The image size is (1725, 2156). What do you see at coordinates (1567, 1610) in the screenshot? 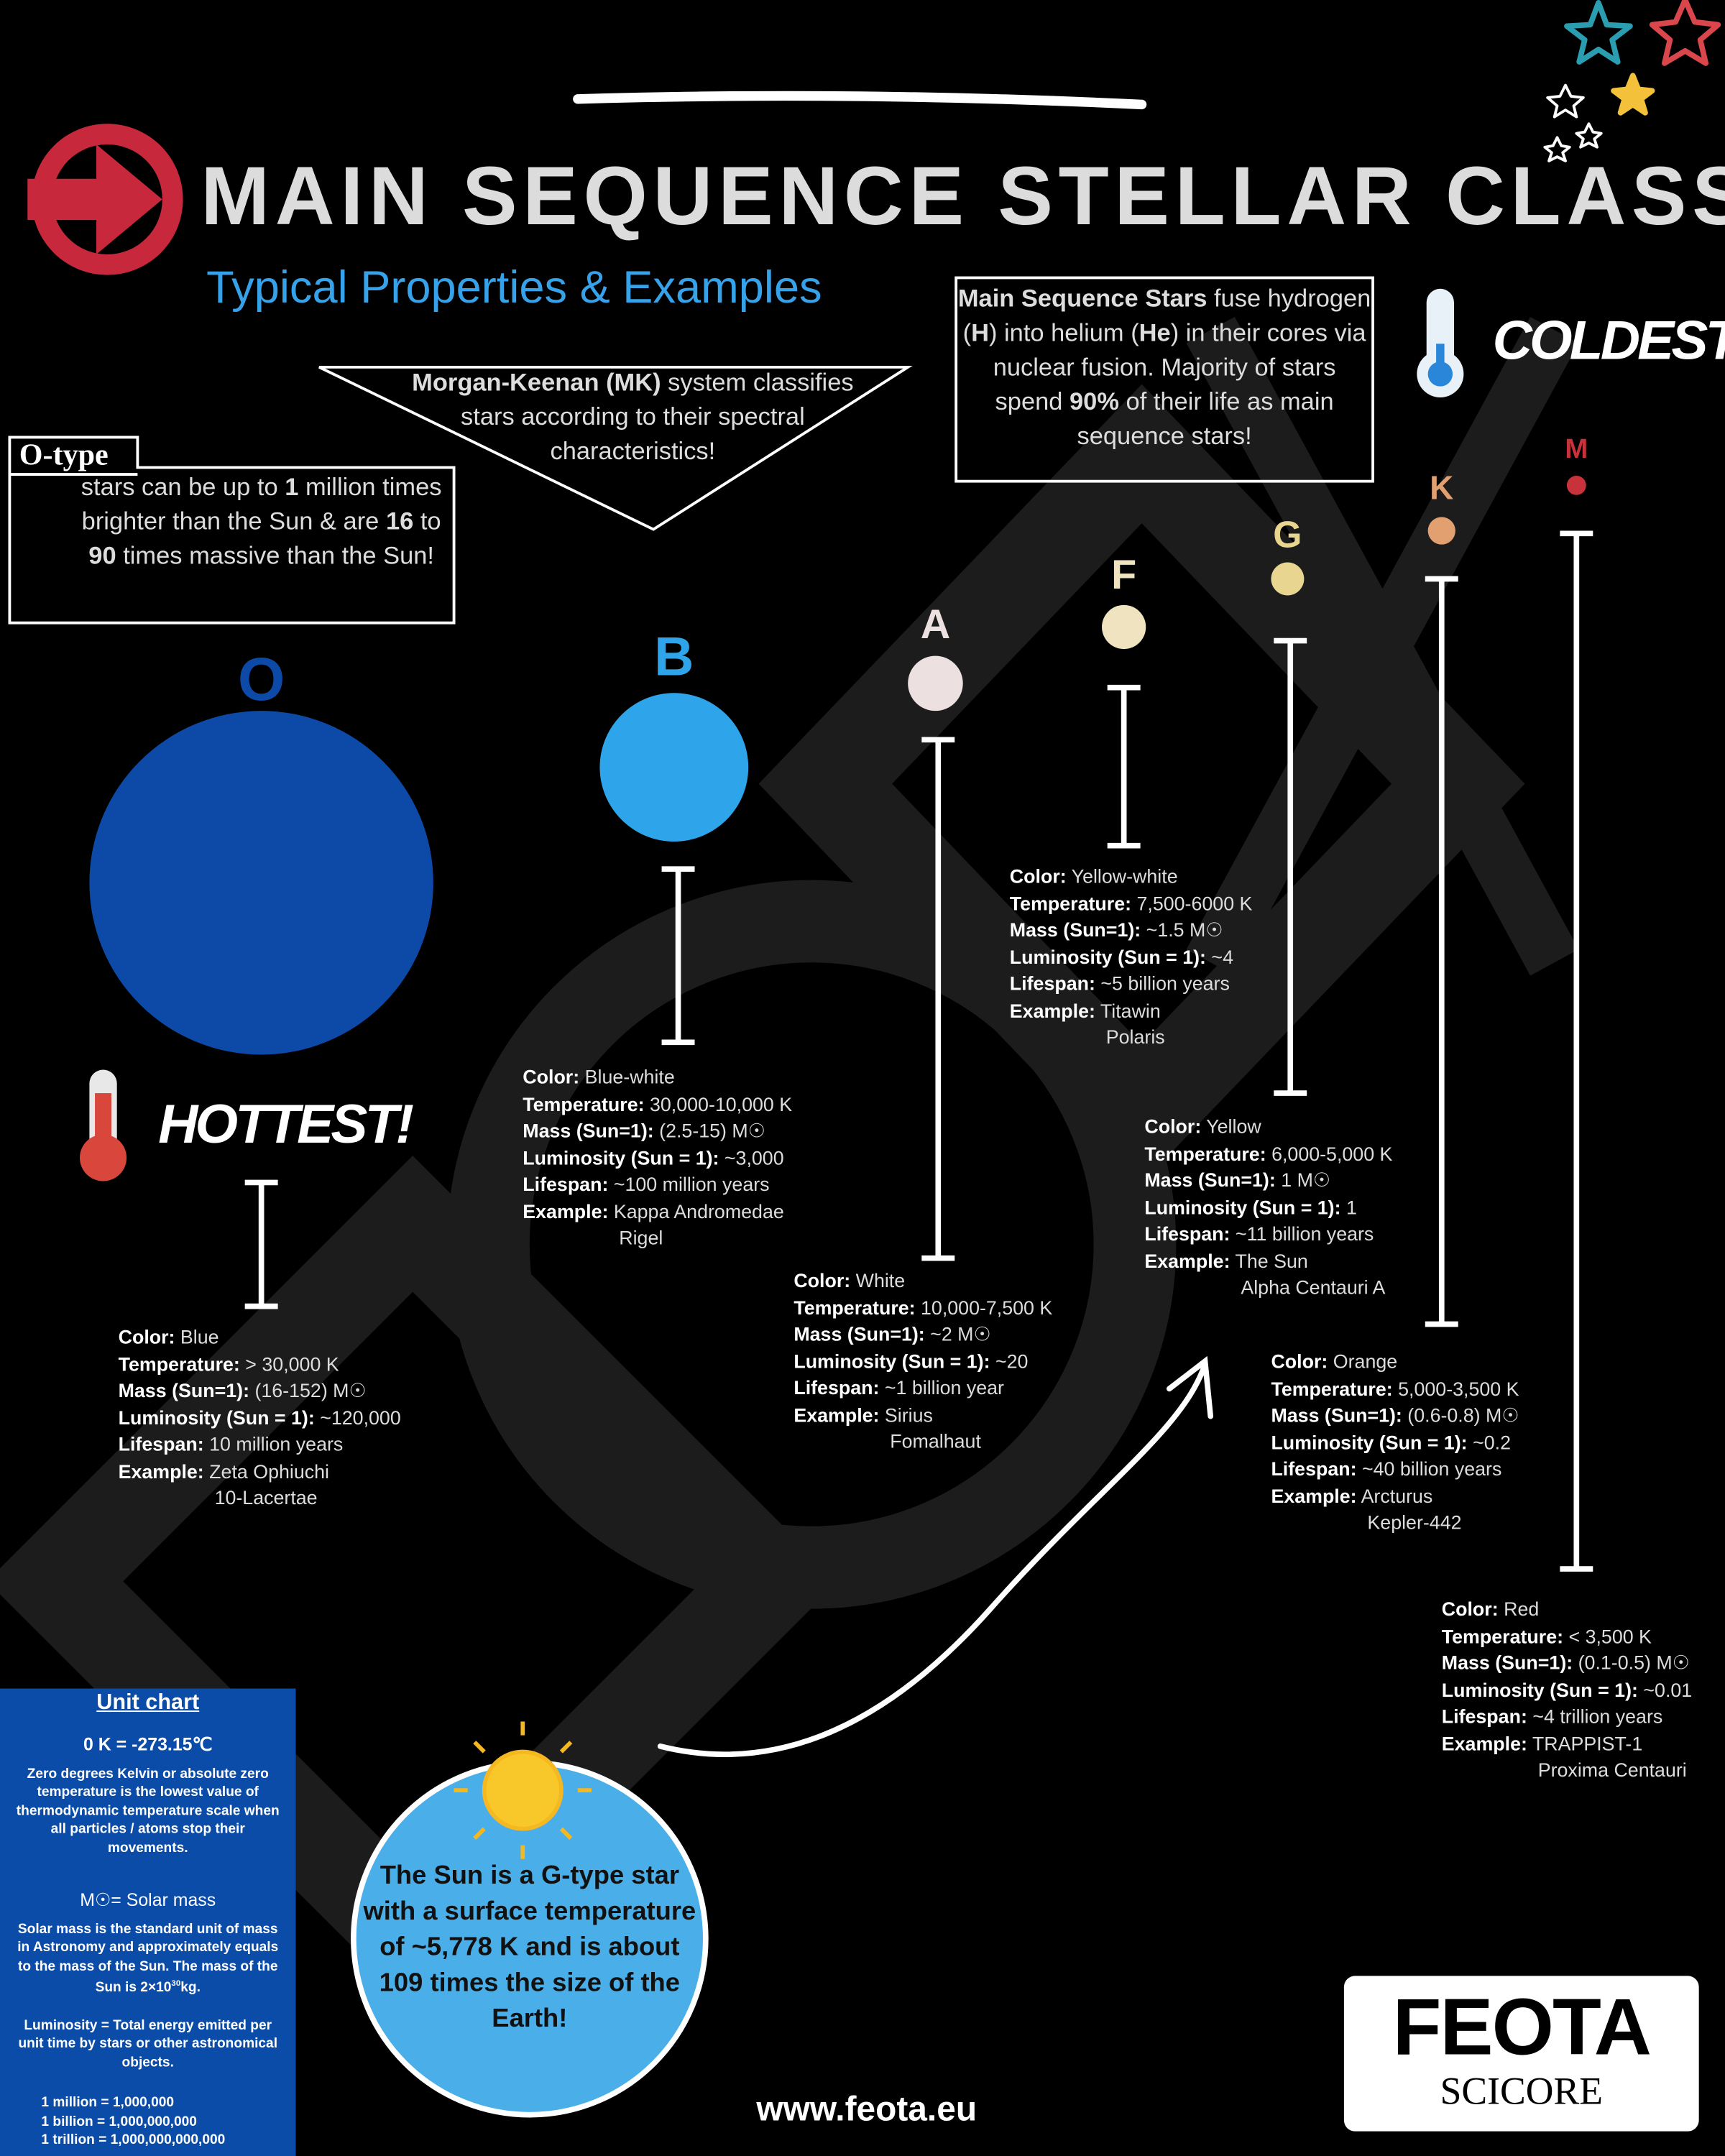
I see `info-line: Color: Red` at bounding box center [1567, 1610].